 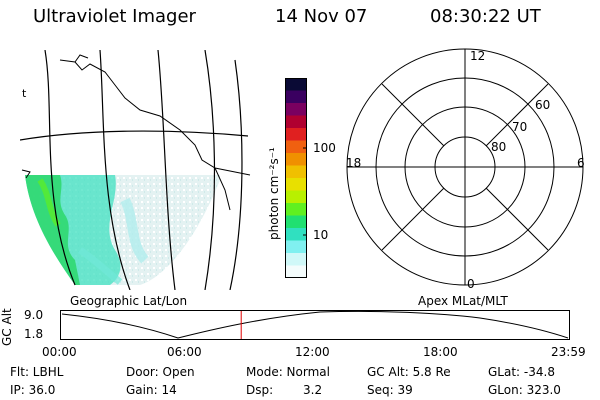 I want to click on info-glat: GLat: -34.8, so click(x=521, y=372).